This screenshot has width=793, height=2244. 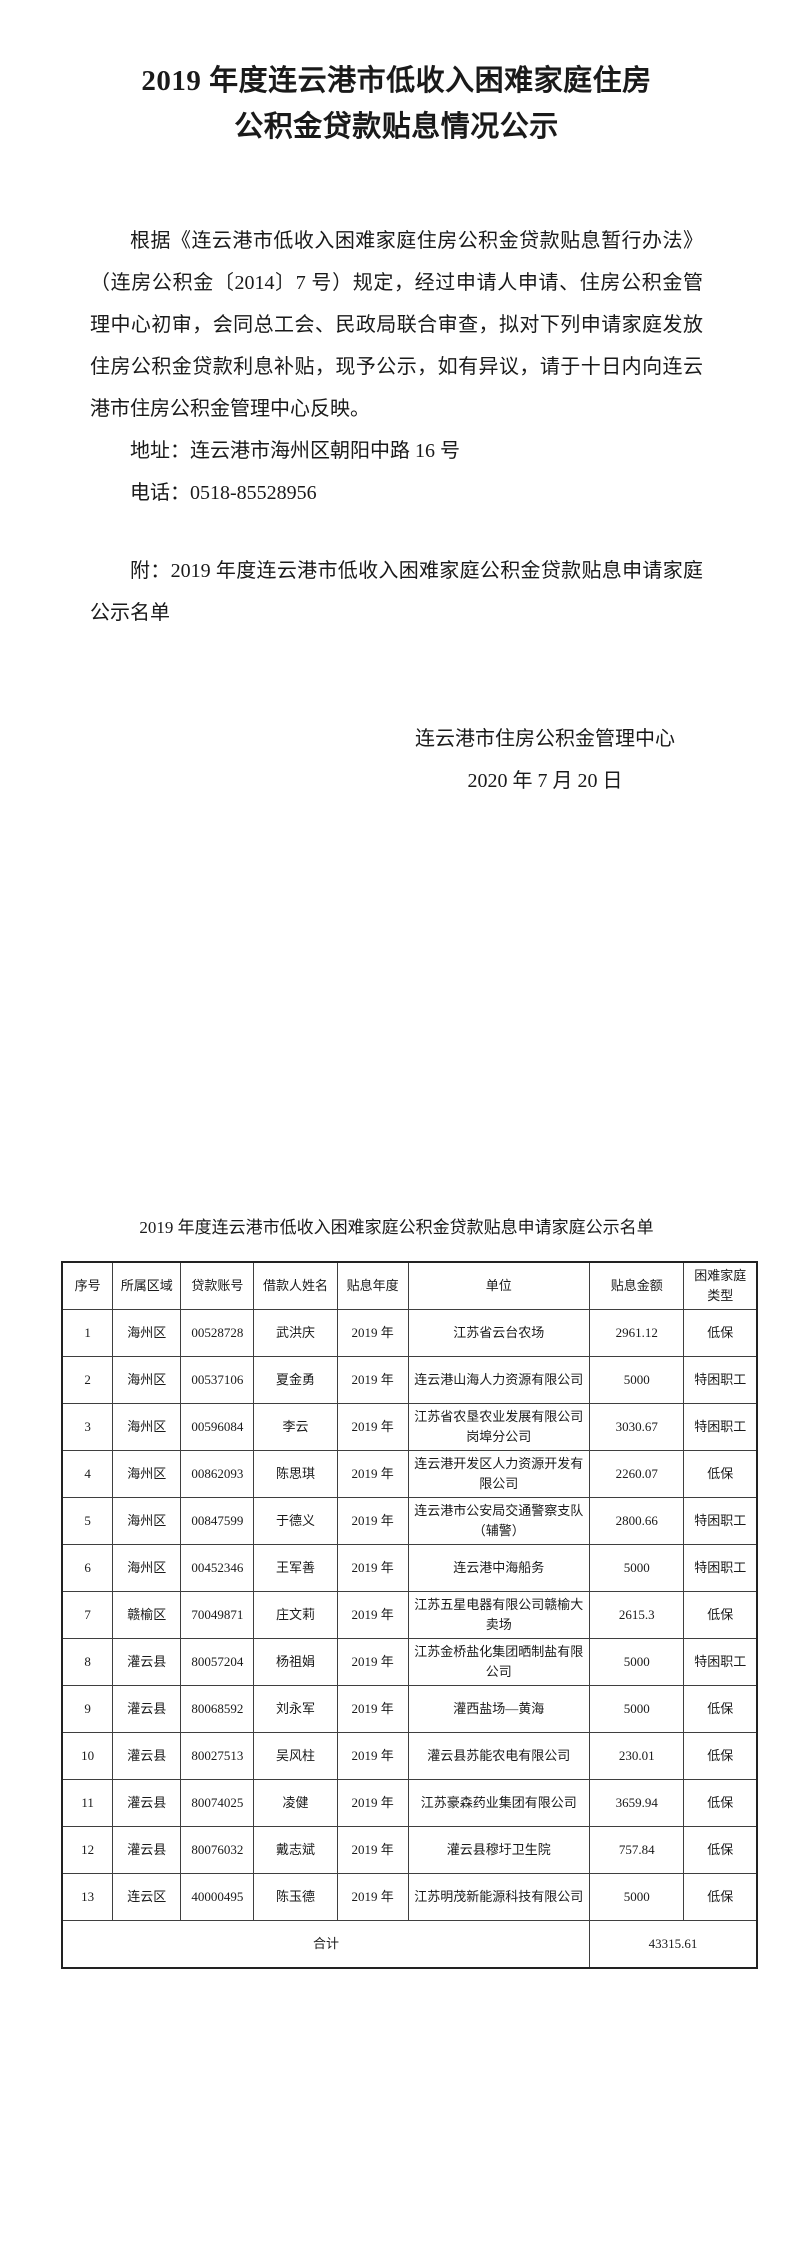 What do you see at coordinates (396, 1227) in the screenshot?
I see `table-title: 2019 年度连云港市低收入困难家庭公积金贷款贴息申请家庭公示名单` at bounding box center [396, 1227].